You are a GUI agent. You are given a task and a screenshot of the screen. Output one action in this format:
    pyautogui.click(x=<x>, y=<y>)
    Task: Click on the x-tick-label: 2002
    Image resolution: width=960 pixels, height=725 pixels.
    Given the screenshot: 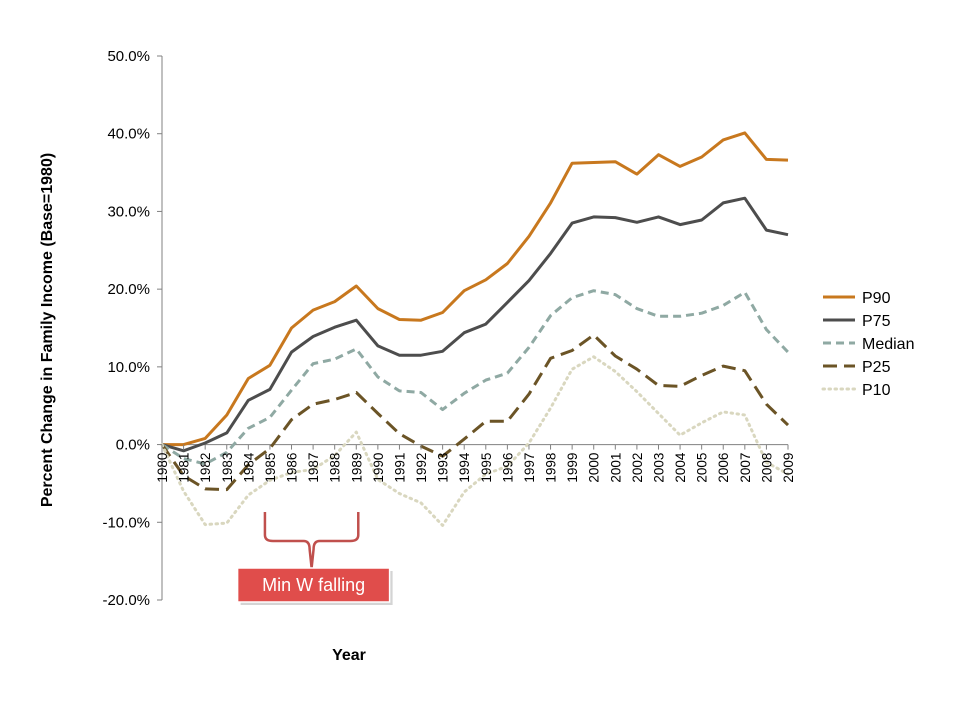 What is the action you would take?
    pyautogui.click(x=637, y=468)
    